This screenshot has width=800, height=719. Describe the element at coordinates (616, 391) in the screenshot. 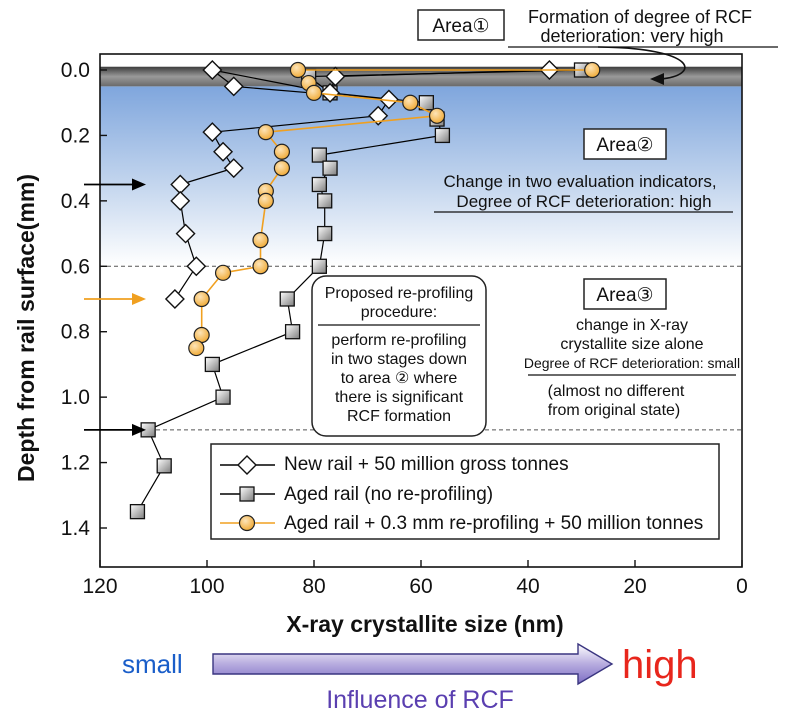

I see `area3-text-line4: (almost no different` at that location.